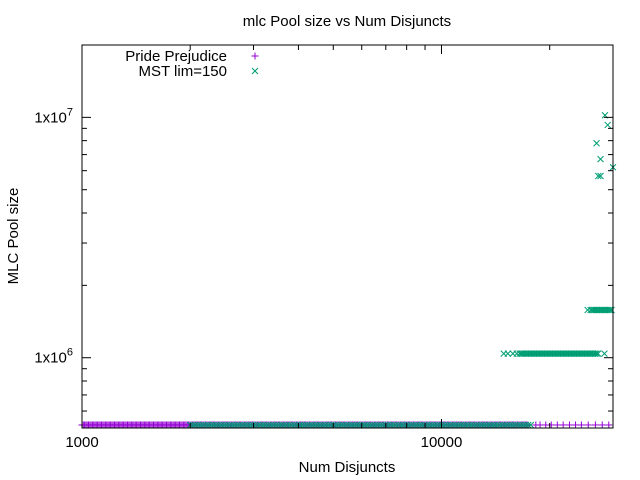 The image size is (640, 480). What do you see at coordinates (442, 442) in the screenshot?
I see `x-tick-label: 10000` at bounding box center [442, 442].